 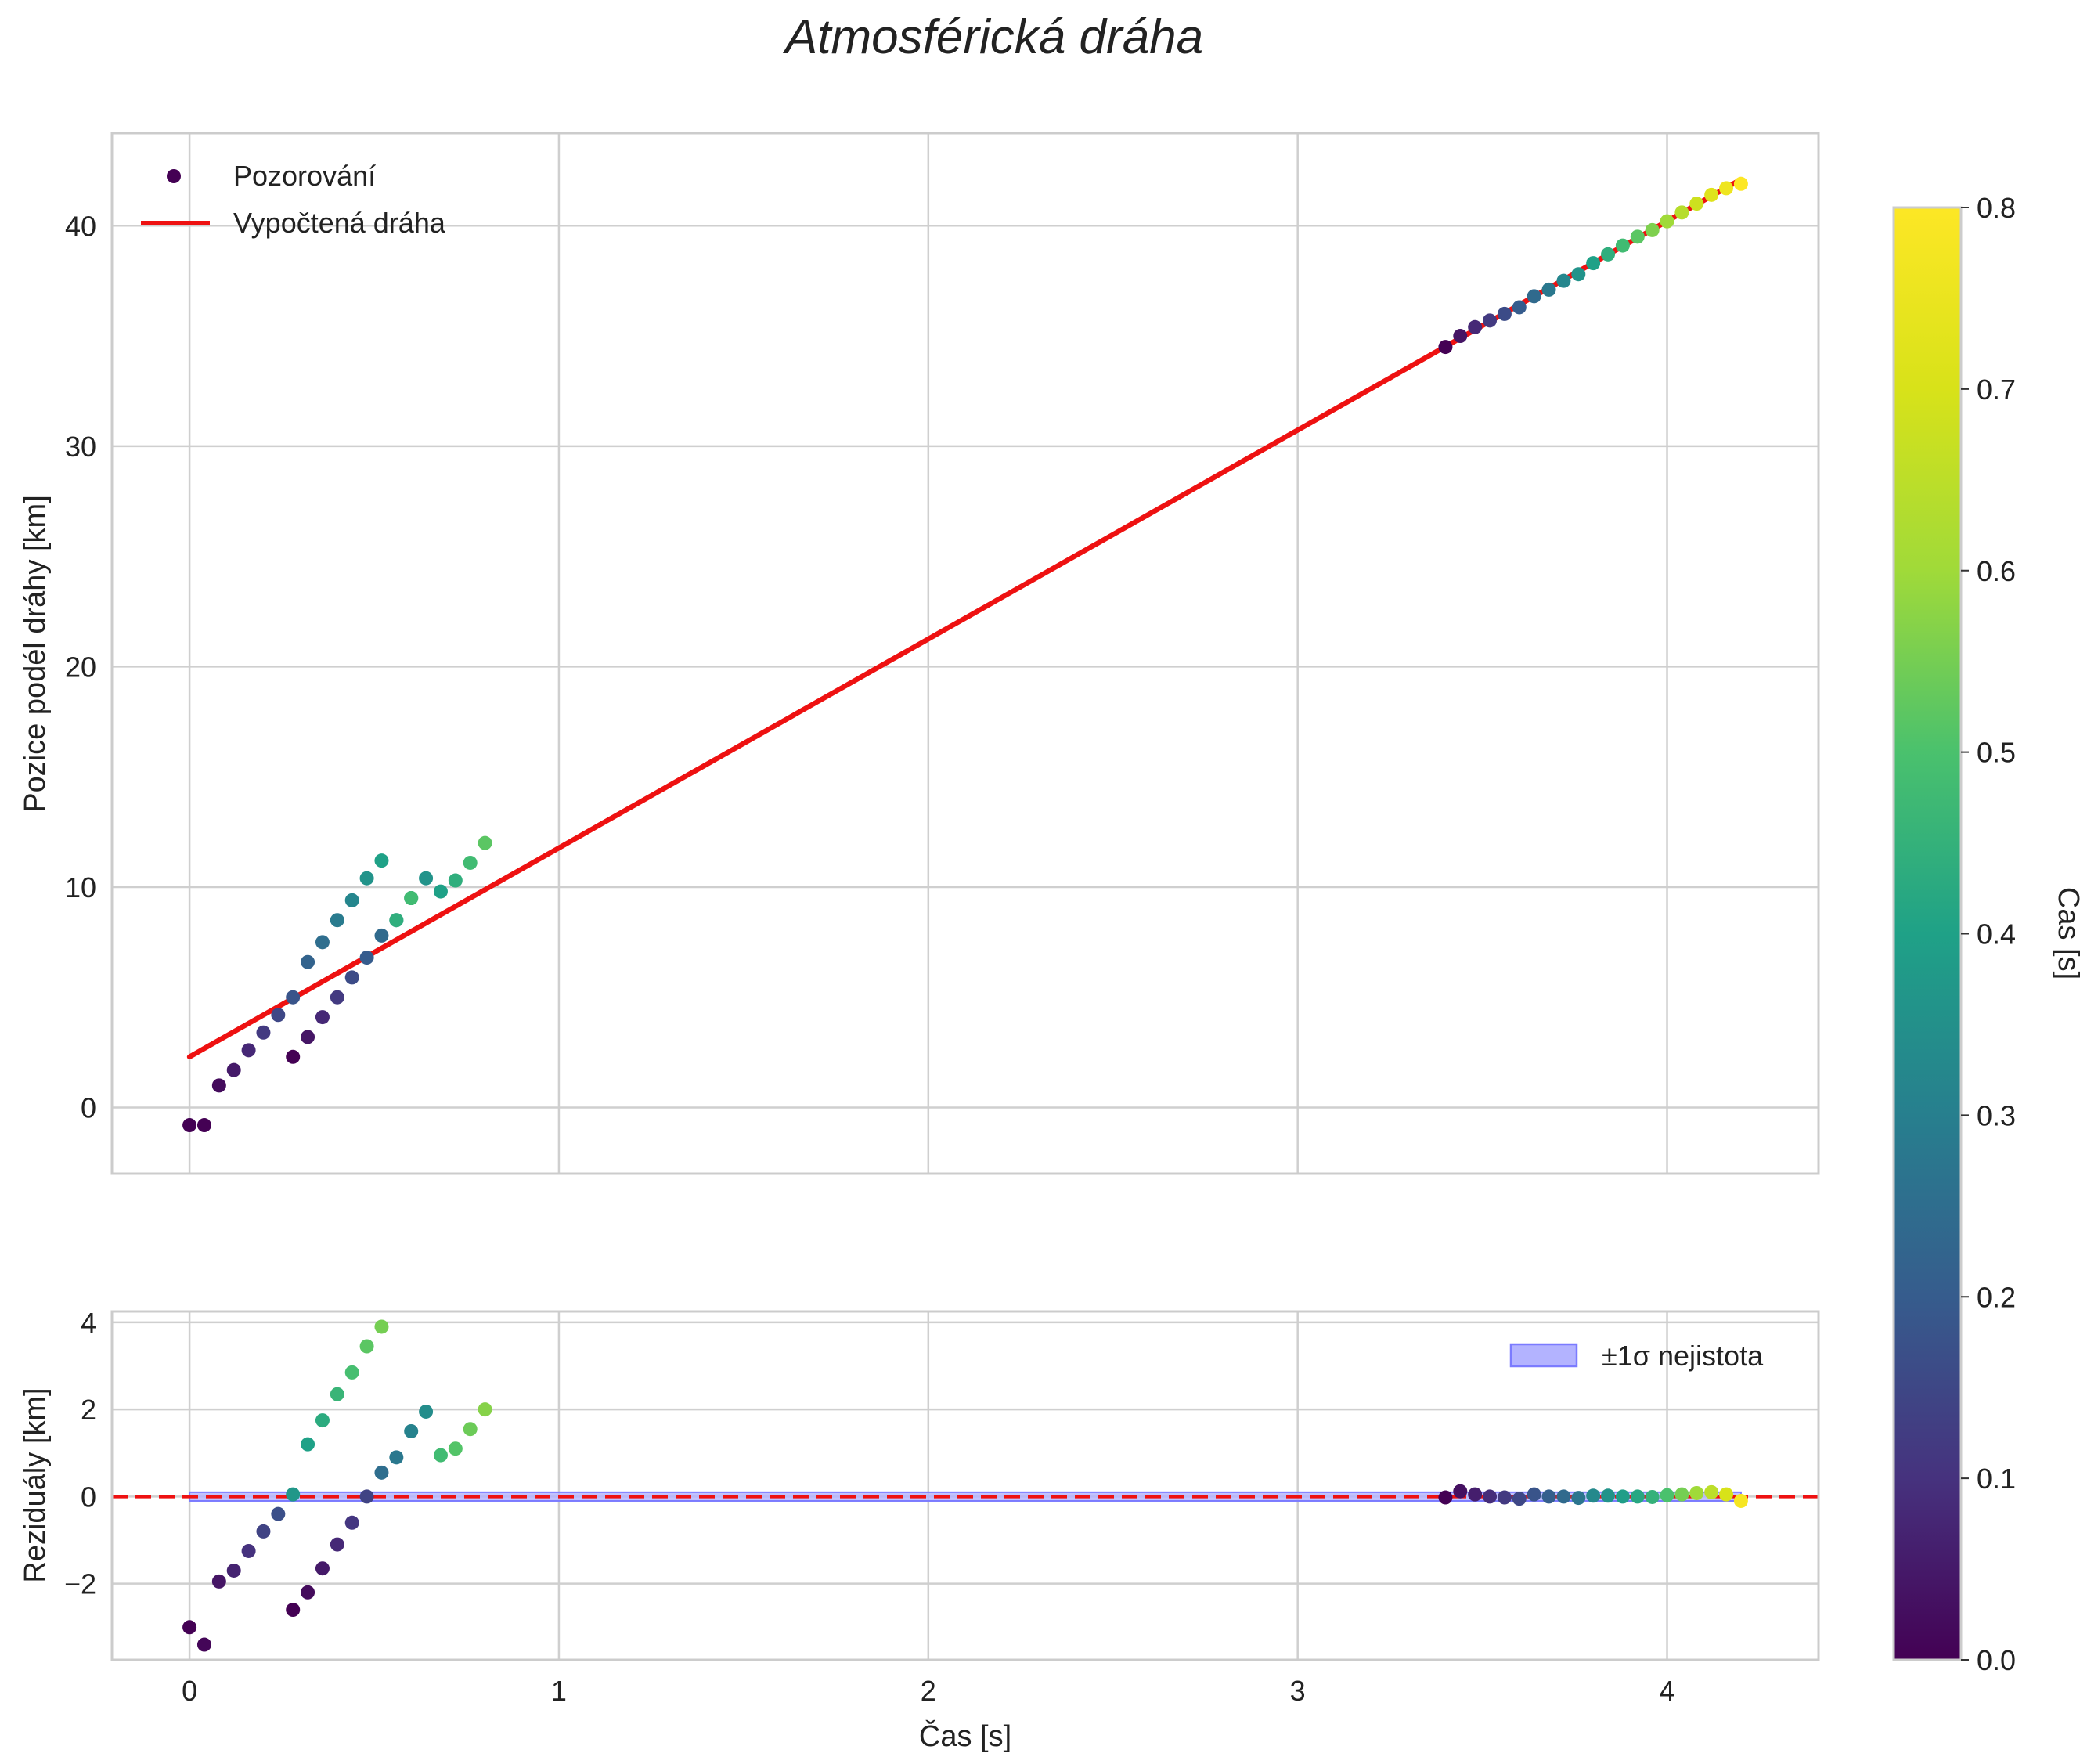 I want to click on x-tick-label: 2, so click(x=929, y=1691).